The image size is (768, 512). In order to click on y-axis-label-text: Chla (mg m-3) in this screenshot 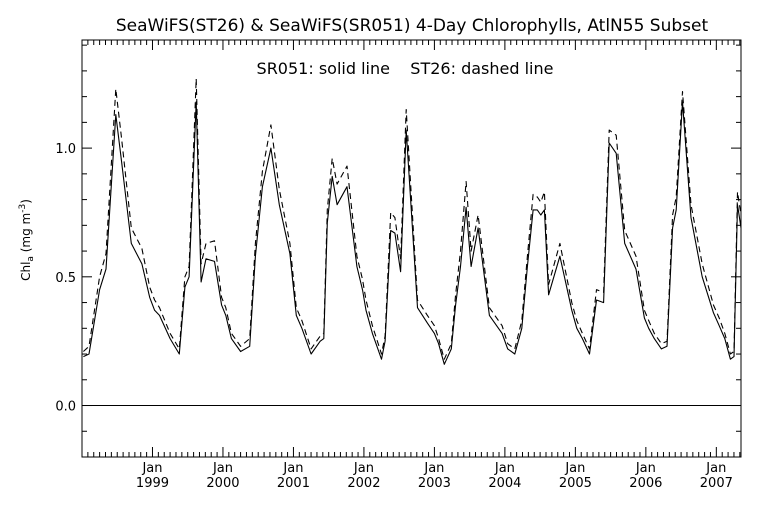, I will do `click(27, 240)`.